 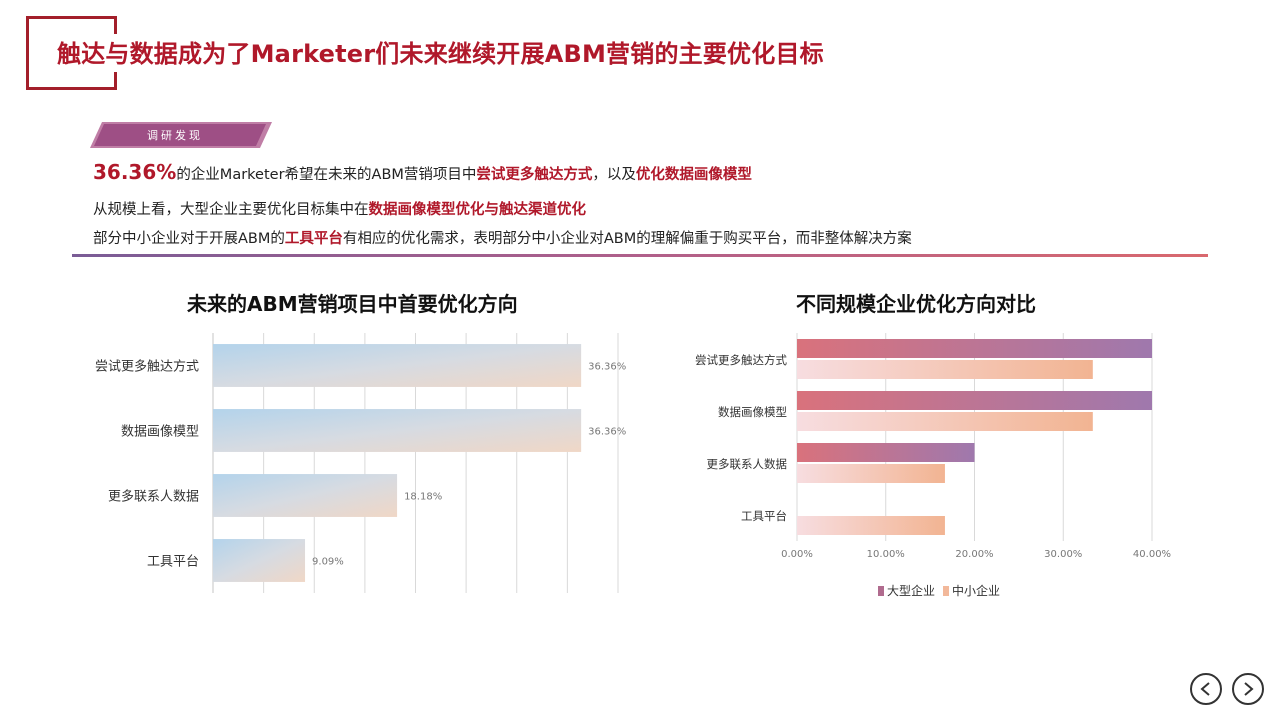 What do you see at coordinates (135, 172) in the screenshot?
I see `finding-percent: 36.36%` at bounding box center [135, 172].